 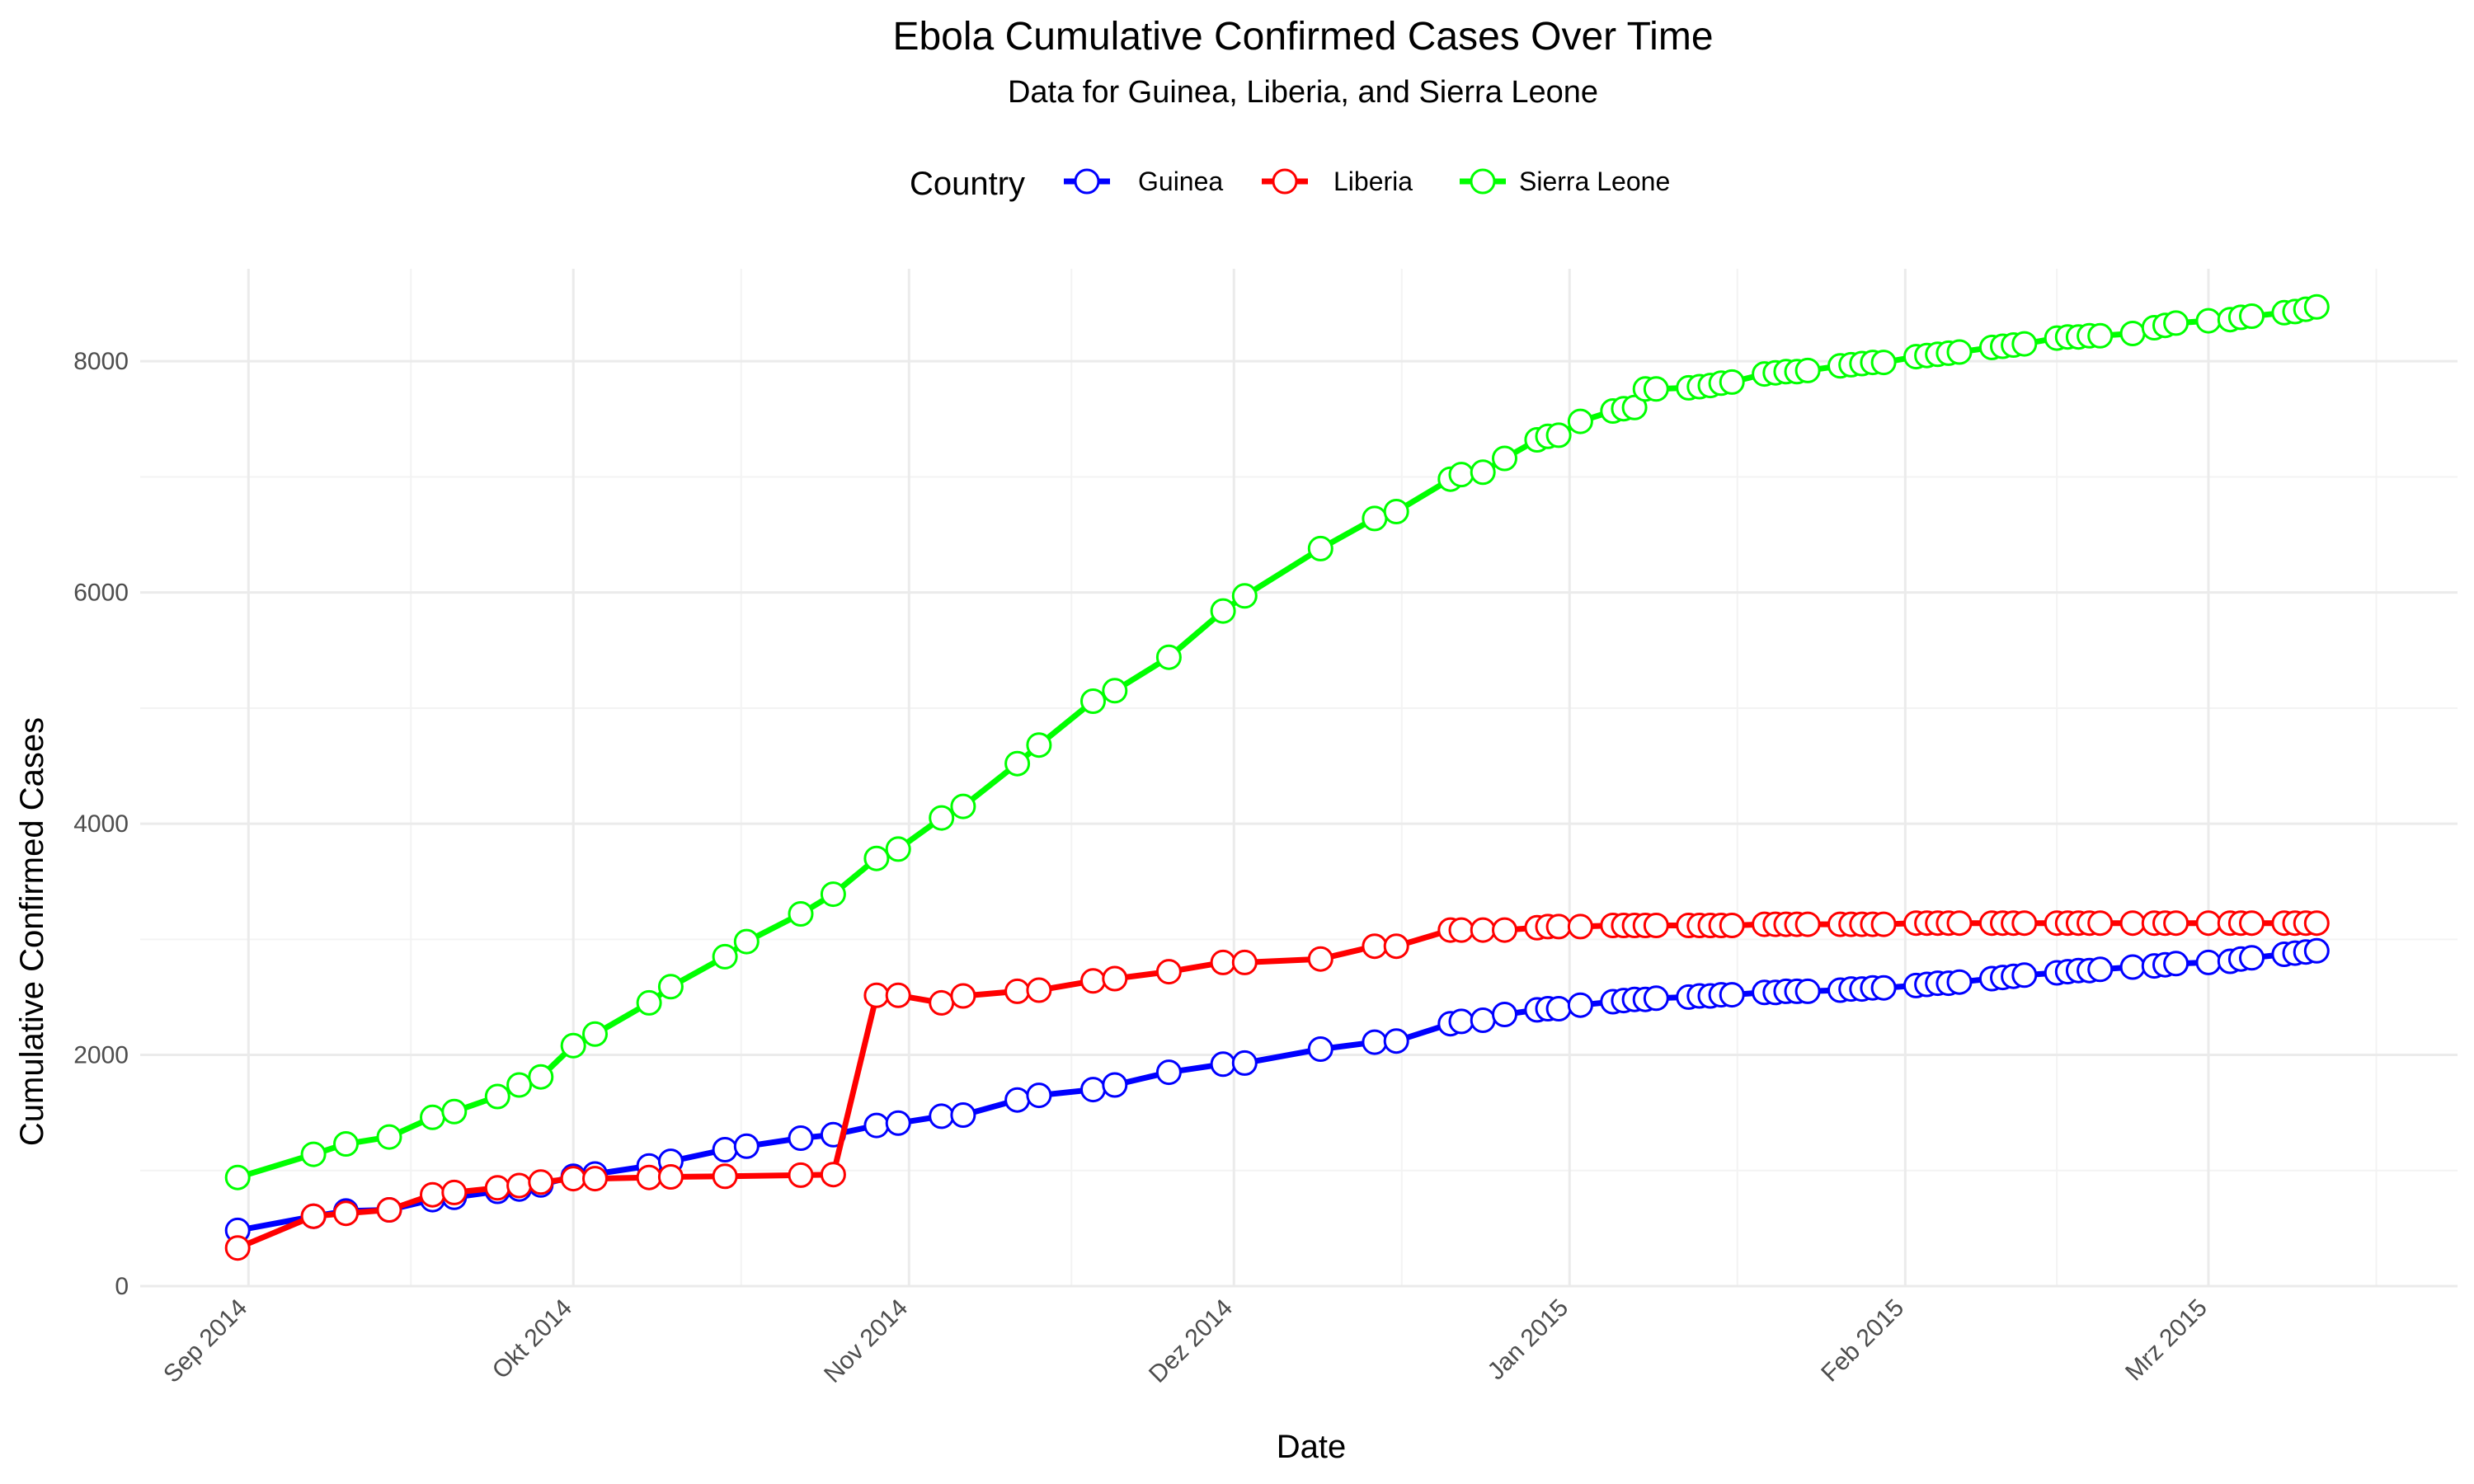 I want to click on y-tick-label: 8000, so click(x=101, y=361).